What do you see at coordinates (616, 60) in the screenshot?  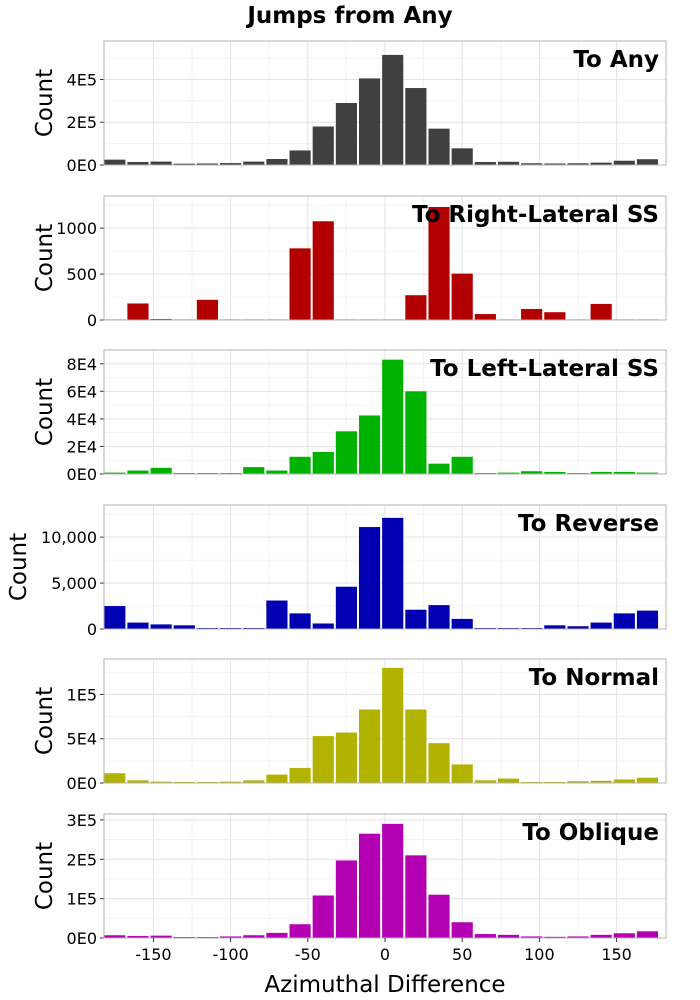 I see `panel-label: To Any` at bounding box center [616, 60].